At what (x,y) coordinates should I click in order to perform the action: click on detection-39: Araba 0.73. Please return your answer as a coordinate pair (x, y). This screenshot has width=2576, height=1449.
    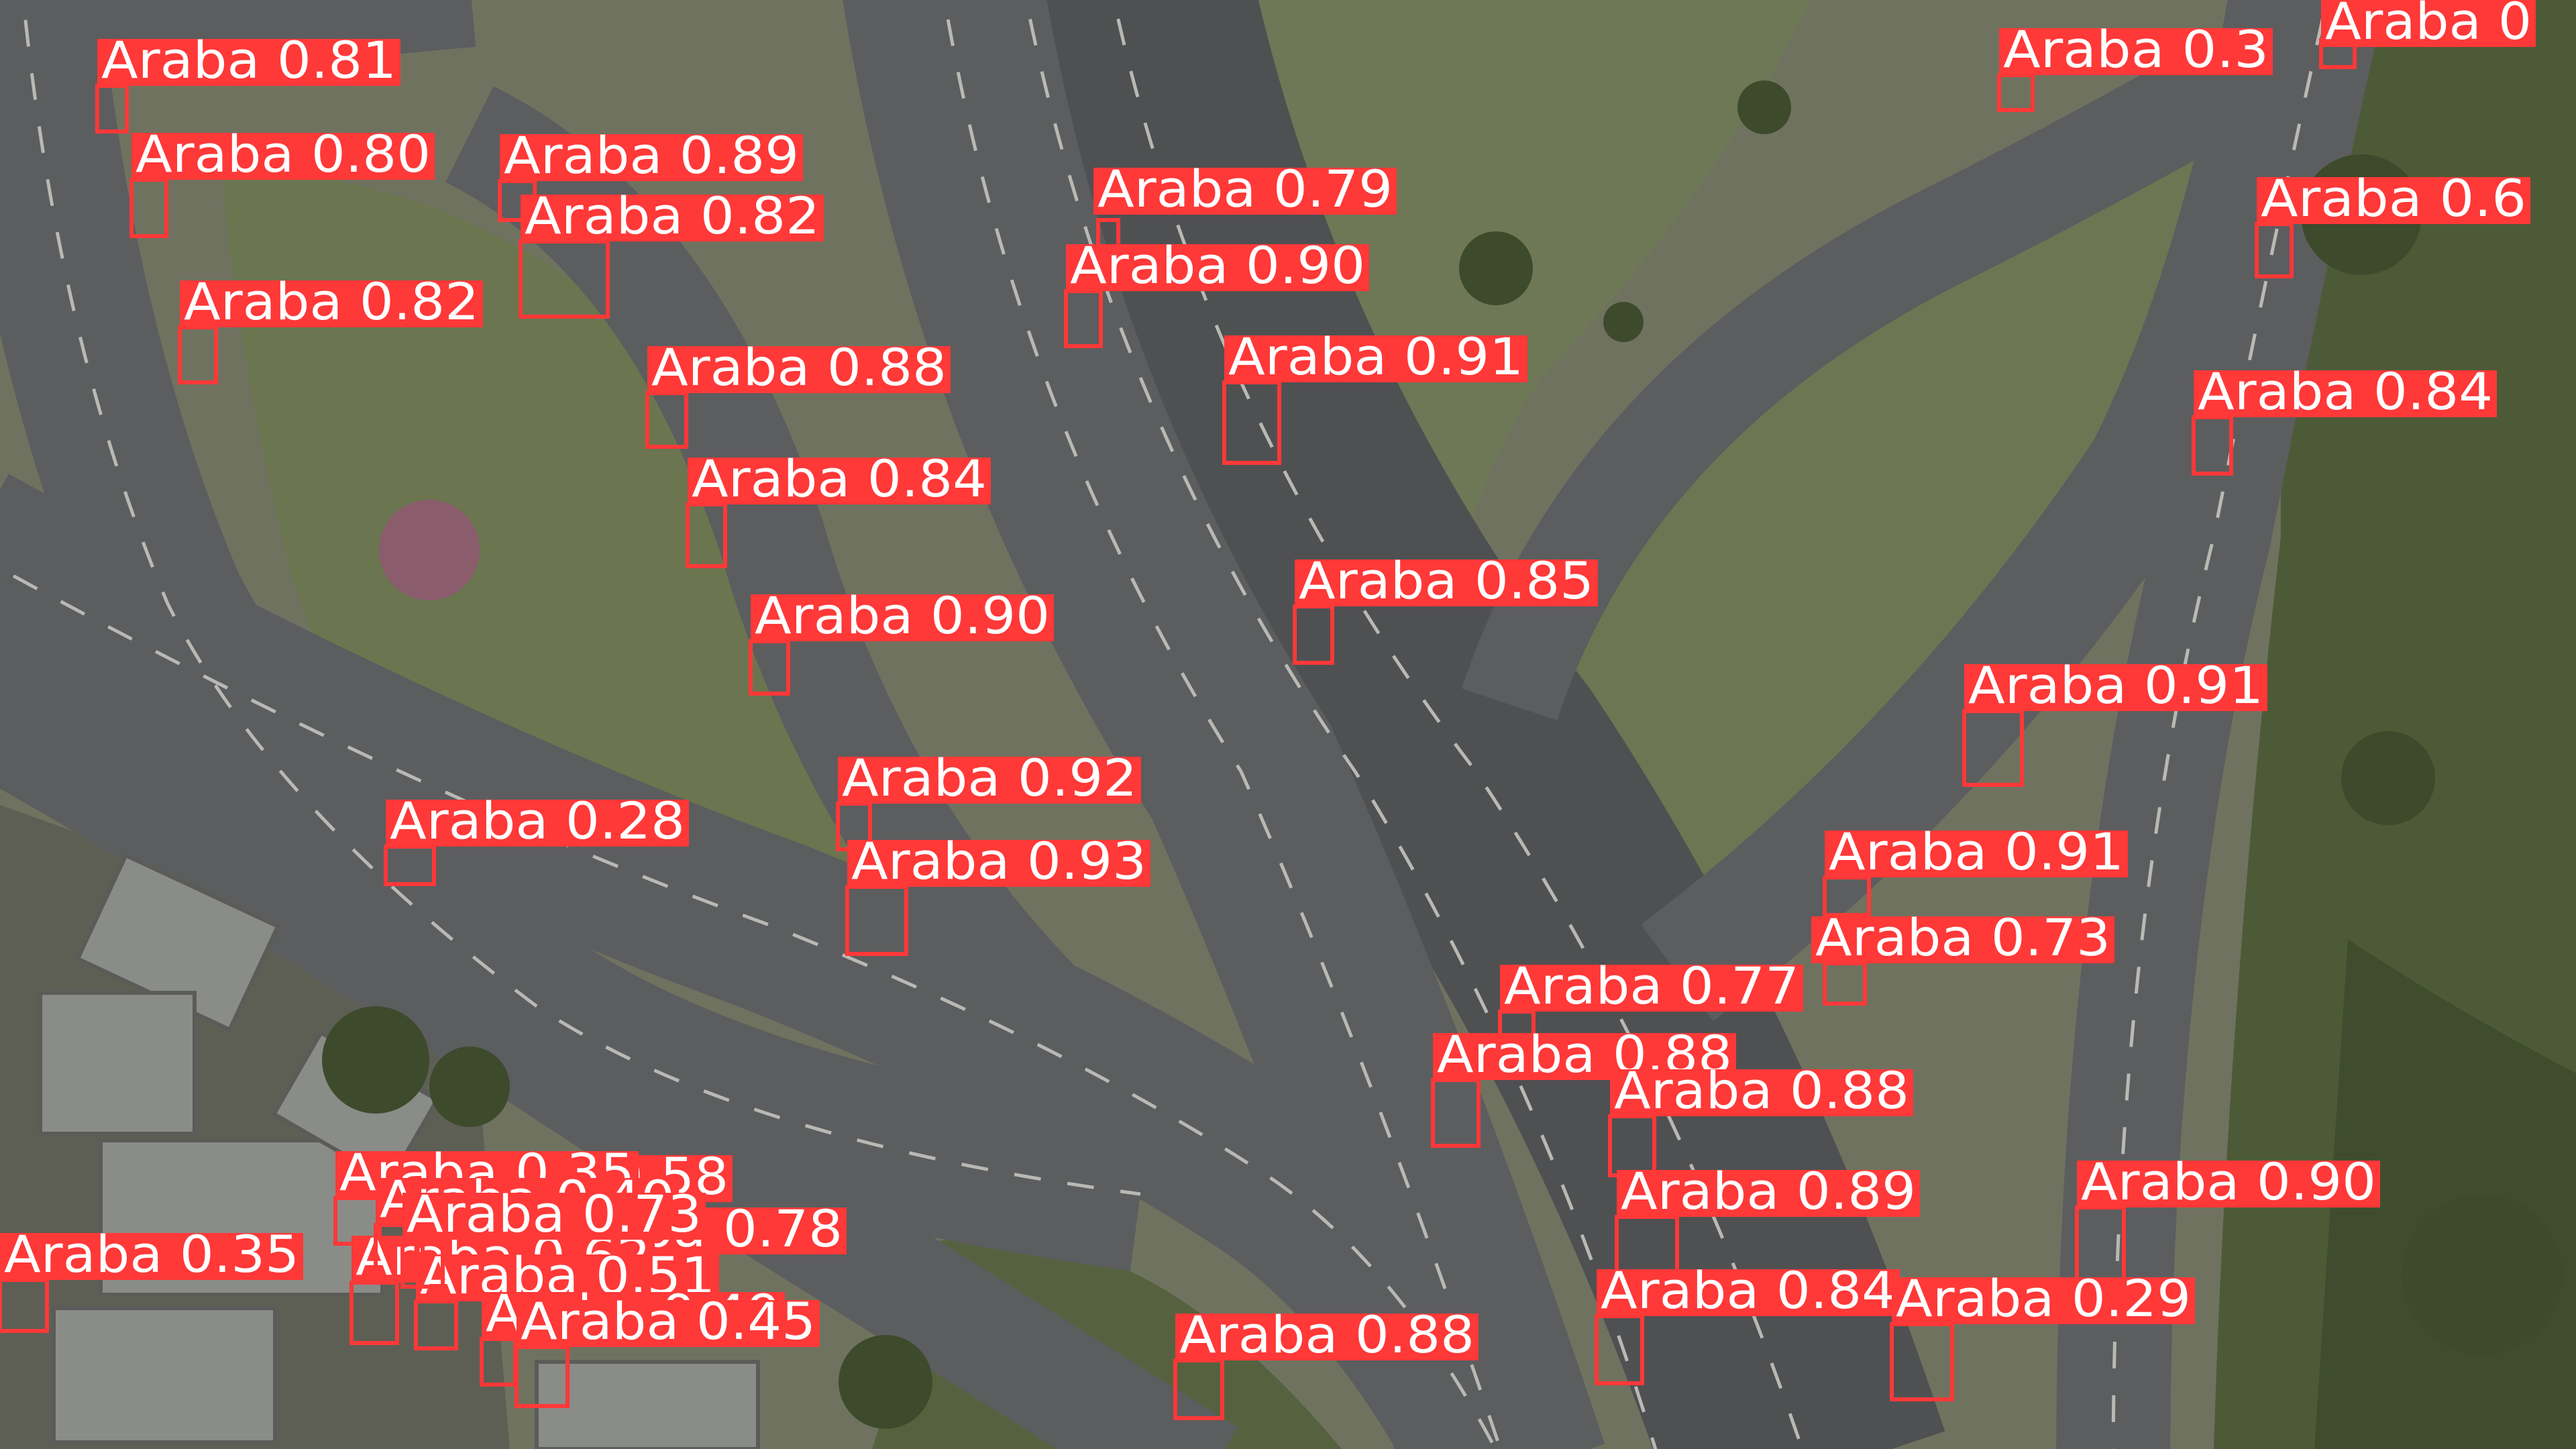
    Looking at the image, I should click on (553, 1236).